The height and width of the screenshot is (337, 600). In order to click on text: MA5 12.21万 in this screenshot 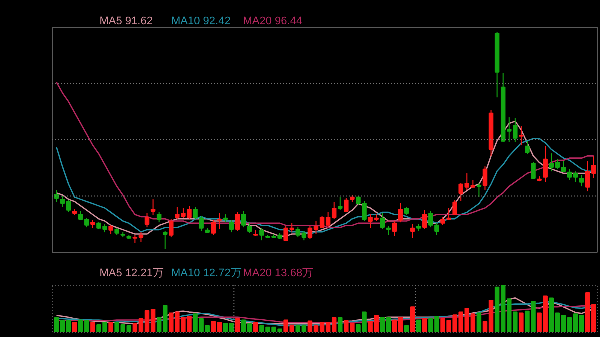, I will do `click(132, 274)`.